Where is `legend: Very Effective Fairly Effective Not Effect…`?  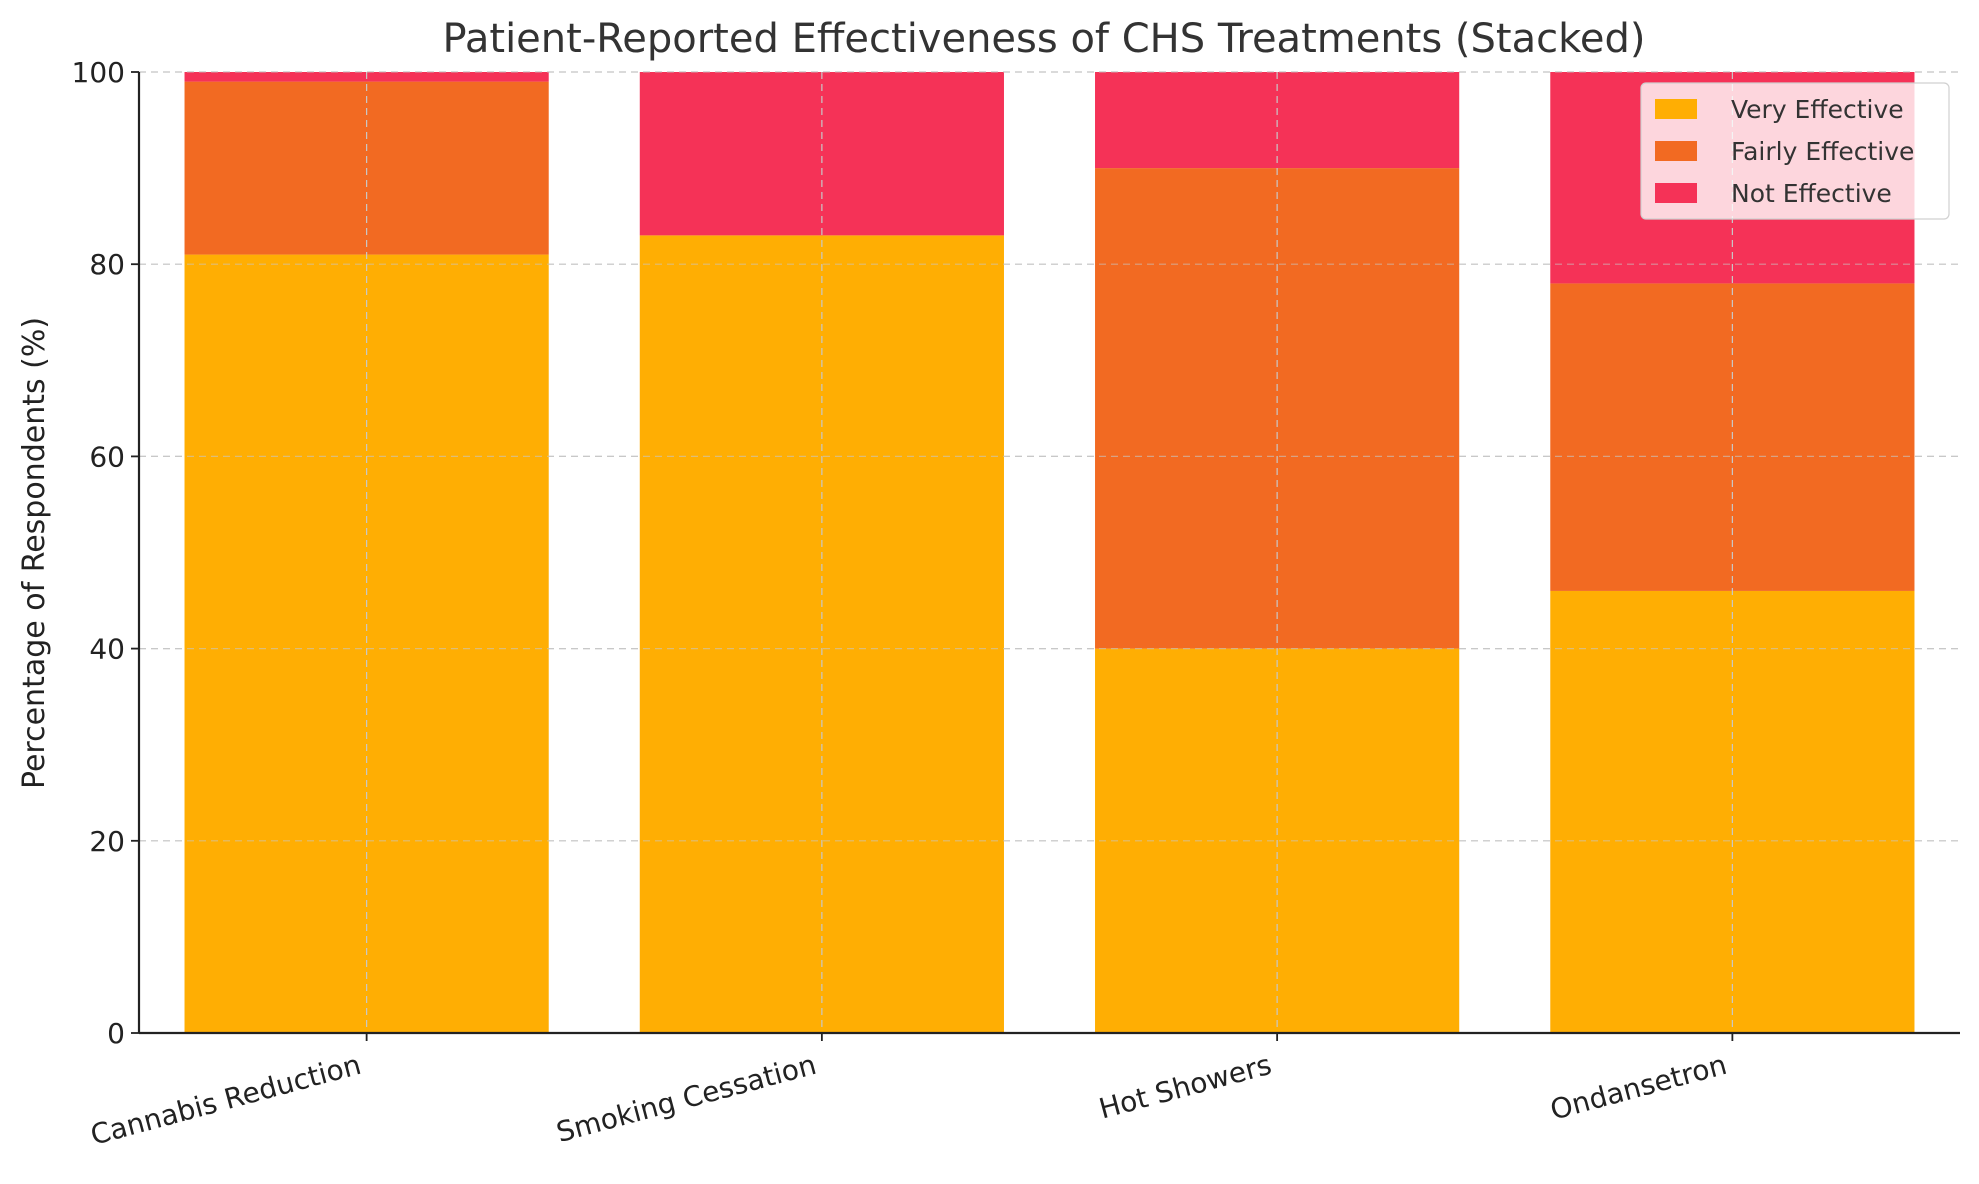
legend: Very Effective Fairly Effective Not Effect… is located at coordinates (1795, 151).